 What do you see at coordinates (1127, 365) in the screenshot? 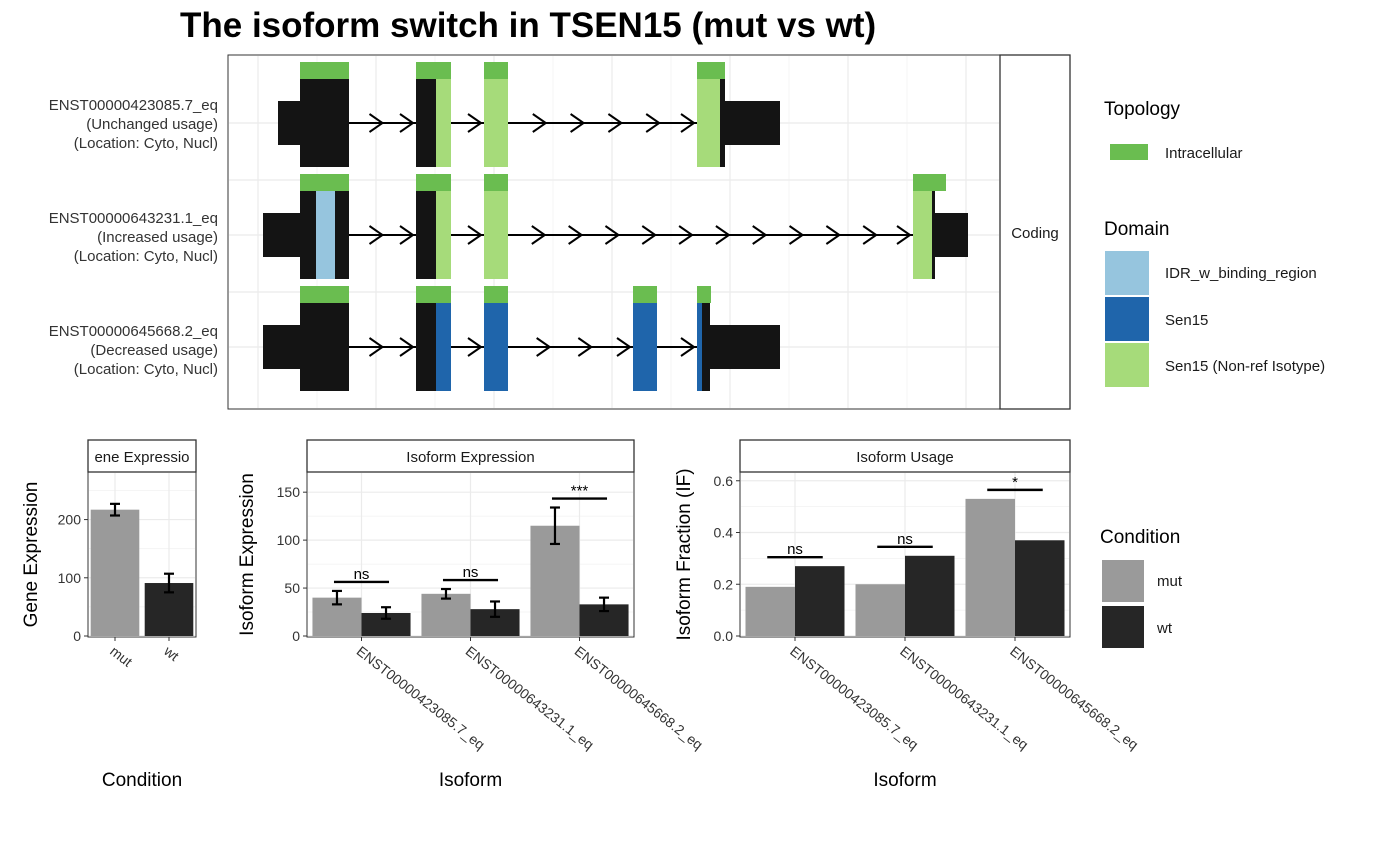
I see `legend-key-sen15-nonref` at bounding box center [1127, 365].